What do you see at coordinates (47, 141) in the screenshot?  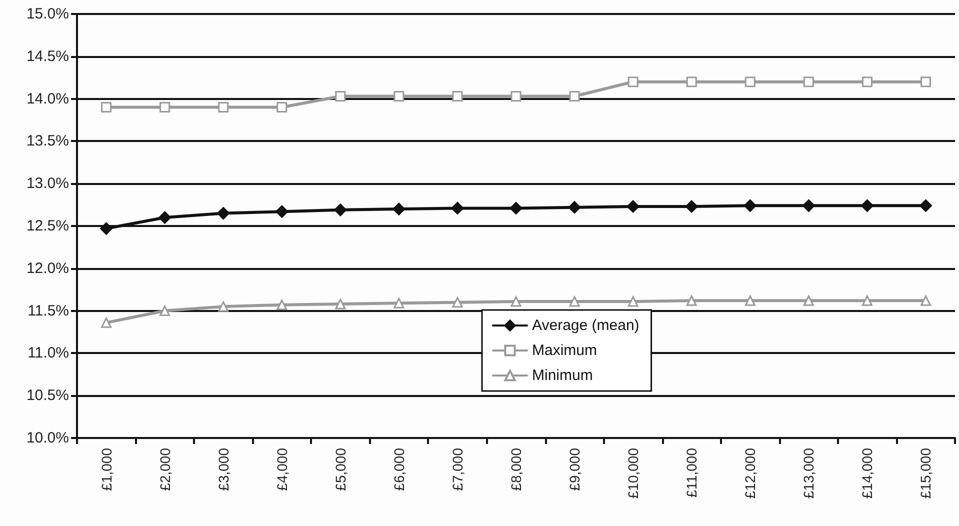 I see `y-tick-label: 13.5%` at bounding box center [47, 141].